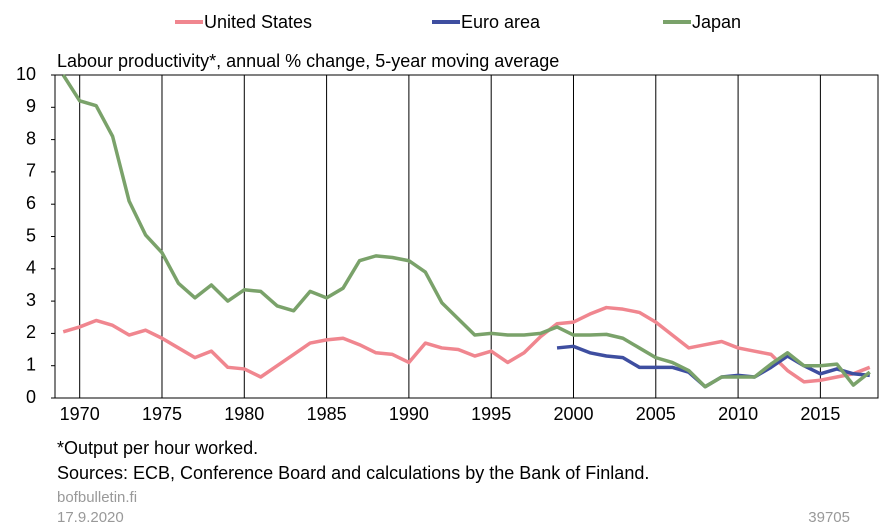 This screenshot has width=879, height=528. Describe the element at coordinates (31, 235) in the screenshot. I see `y-tick-label: 5` at that location.